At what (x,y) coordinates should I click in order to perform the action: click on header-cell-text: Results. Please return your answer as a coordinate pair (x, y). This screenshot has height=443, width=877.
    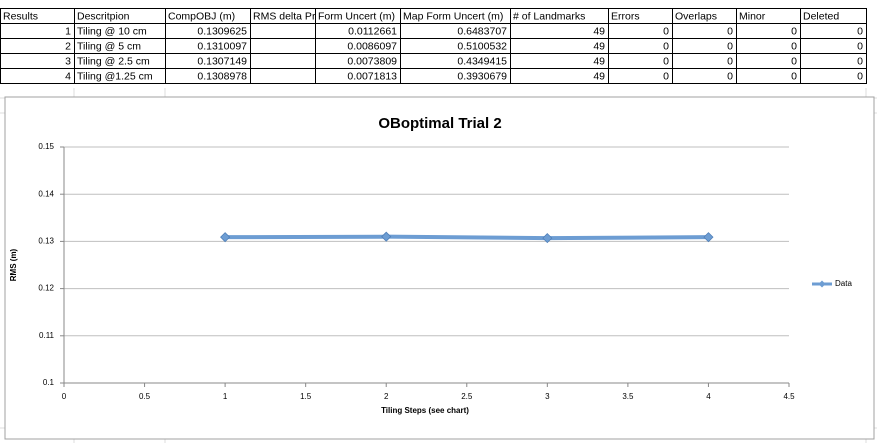
    Looking at the image, I should click on (20, 16).